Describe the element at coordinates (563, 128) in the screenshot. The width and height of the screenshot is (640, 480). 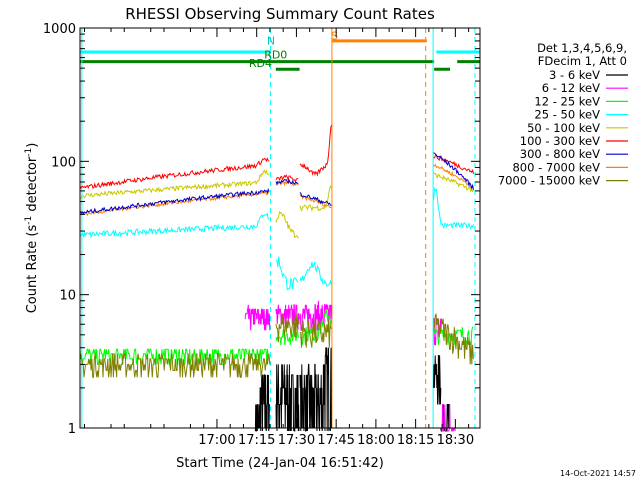
I see `legend-label: 50 - 100 keV` at that location.